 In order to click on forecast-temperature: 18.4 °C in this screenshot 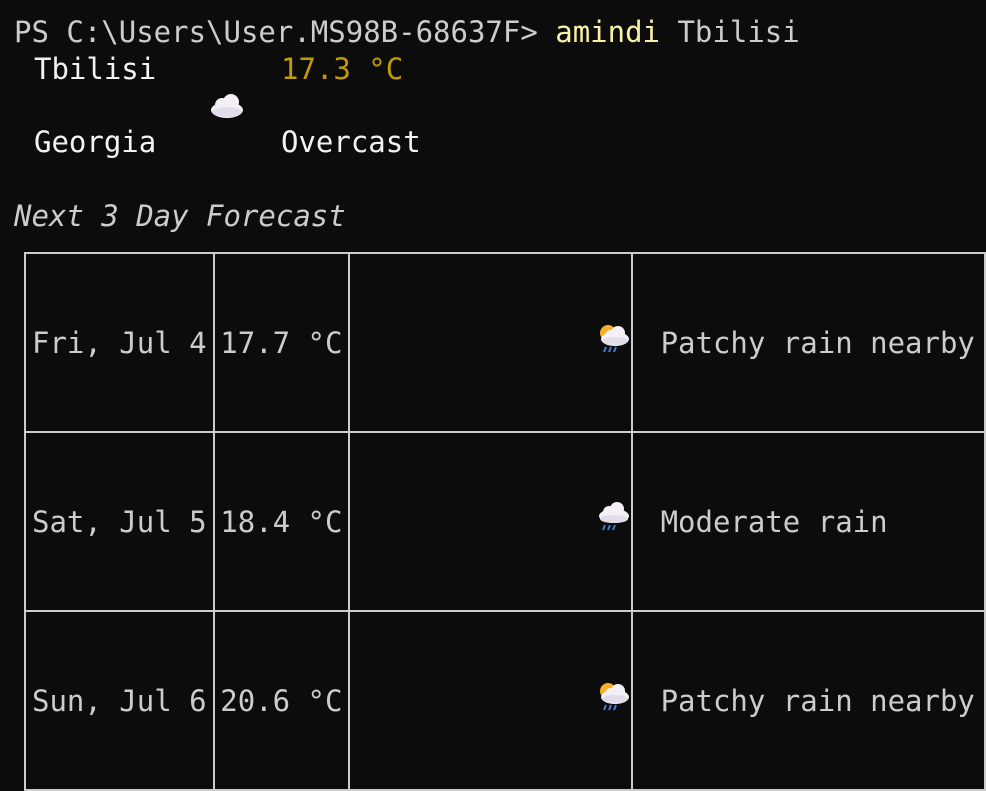, I will do `click(281, 521)`.